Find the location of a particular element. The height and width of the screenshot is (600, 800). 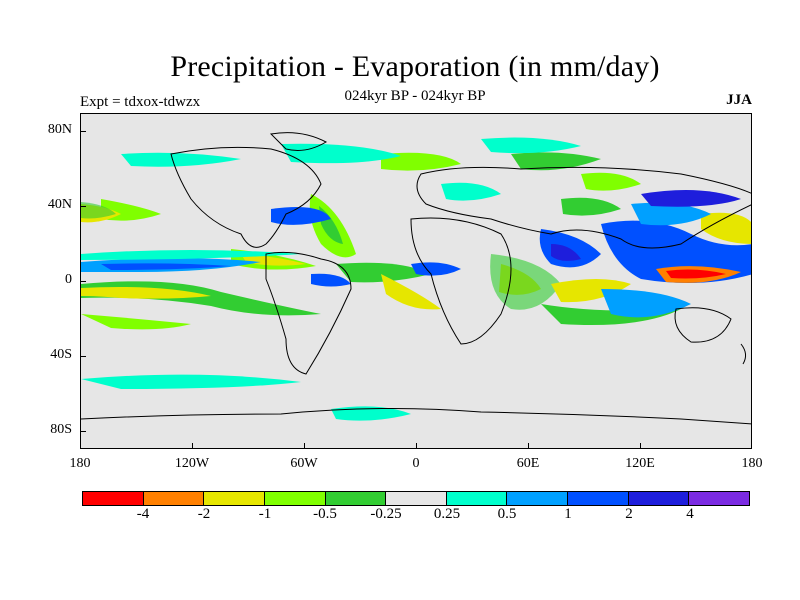

colorbar-label: 2 is located at coordinates (629, 514).